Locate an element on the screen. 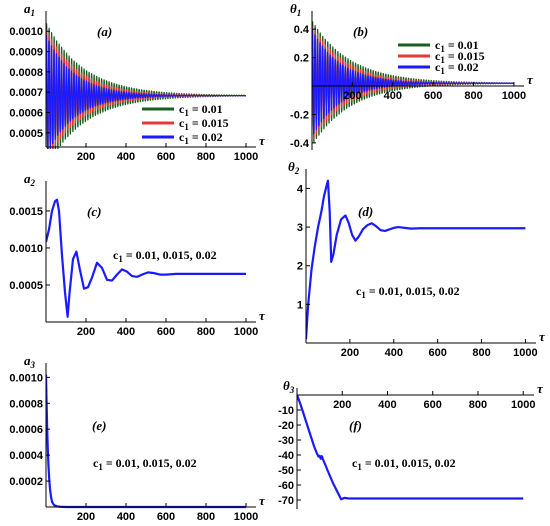  y-tick-label-b: -0.4 is located at coordinates (300, 144).